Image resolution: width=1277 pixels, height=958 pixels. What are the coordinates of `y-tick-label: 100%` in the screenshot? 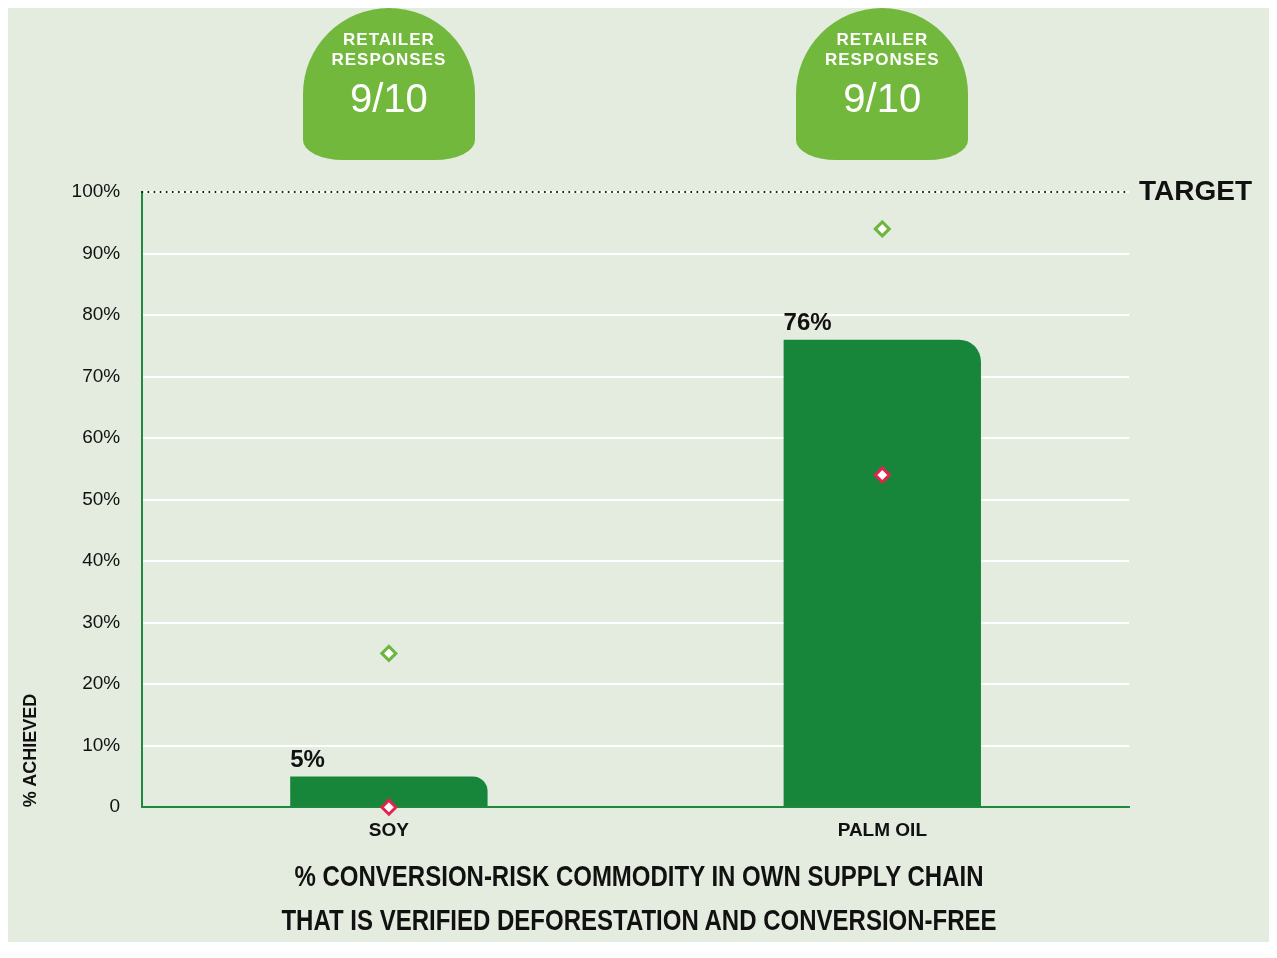 It's located at (96, 191).